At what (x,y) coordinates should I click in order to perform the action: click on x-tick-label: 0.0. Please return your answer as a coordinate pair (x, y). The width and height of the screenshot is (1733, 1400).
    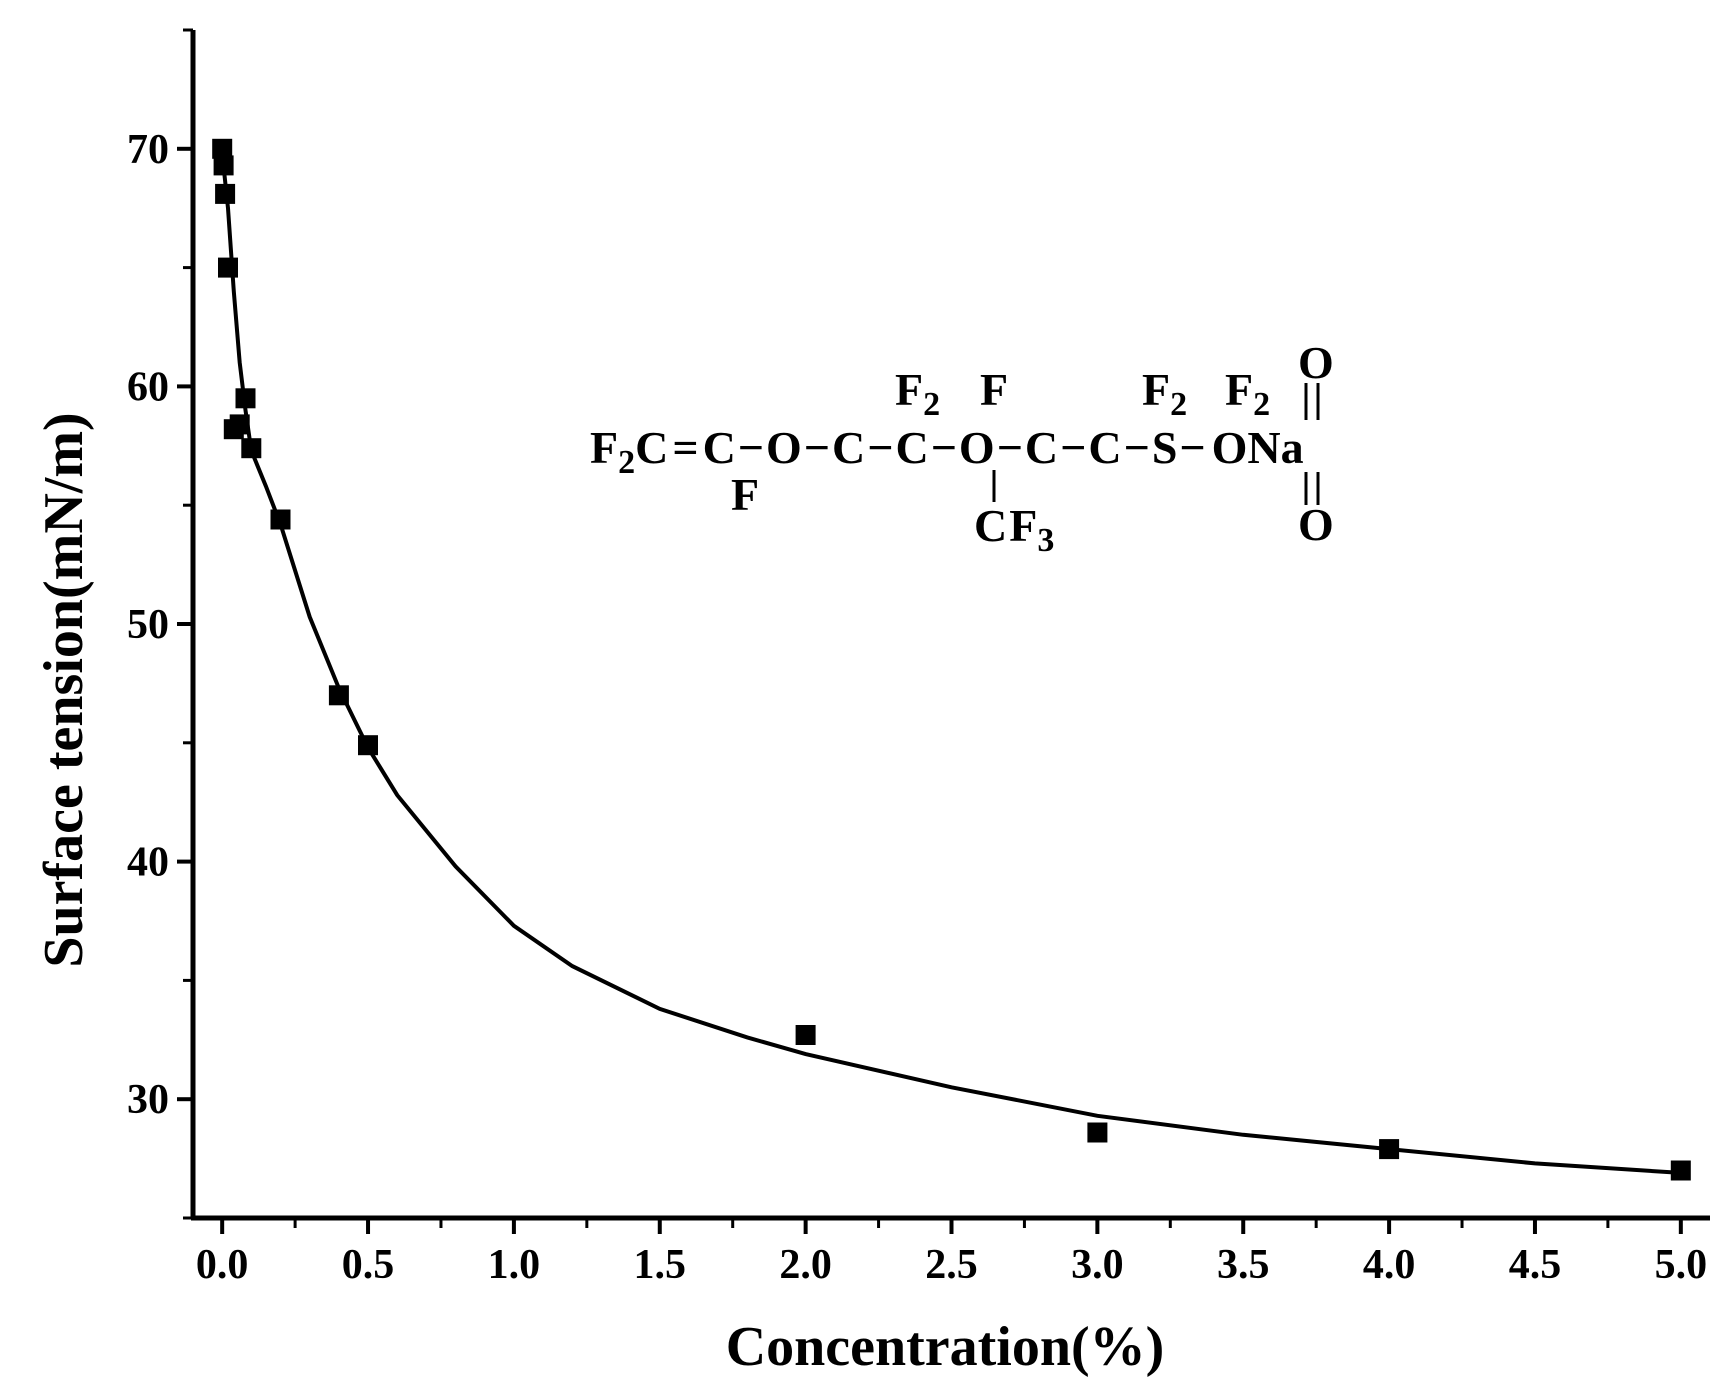
    Looking at the image, I should click on (222, 1265).